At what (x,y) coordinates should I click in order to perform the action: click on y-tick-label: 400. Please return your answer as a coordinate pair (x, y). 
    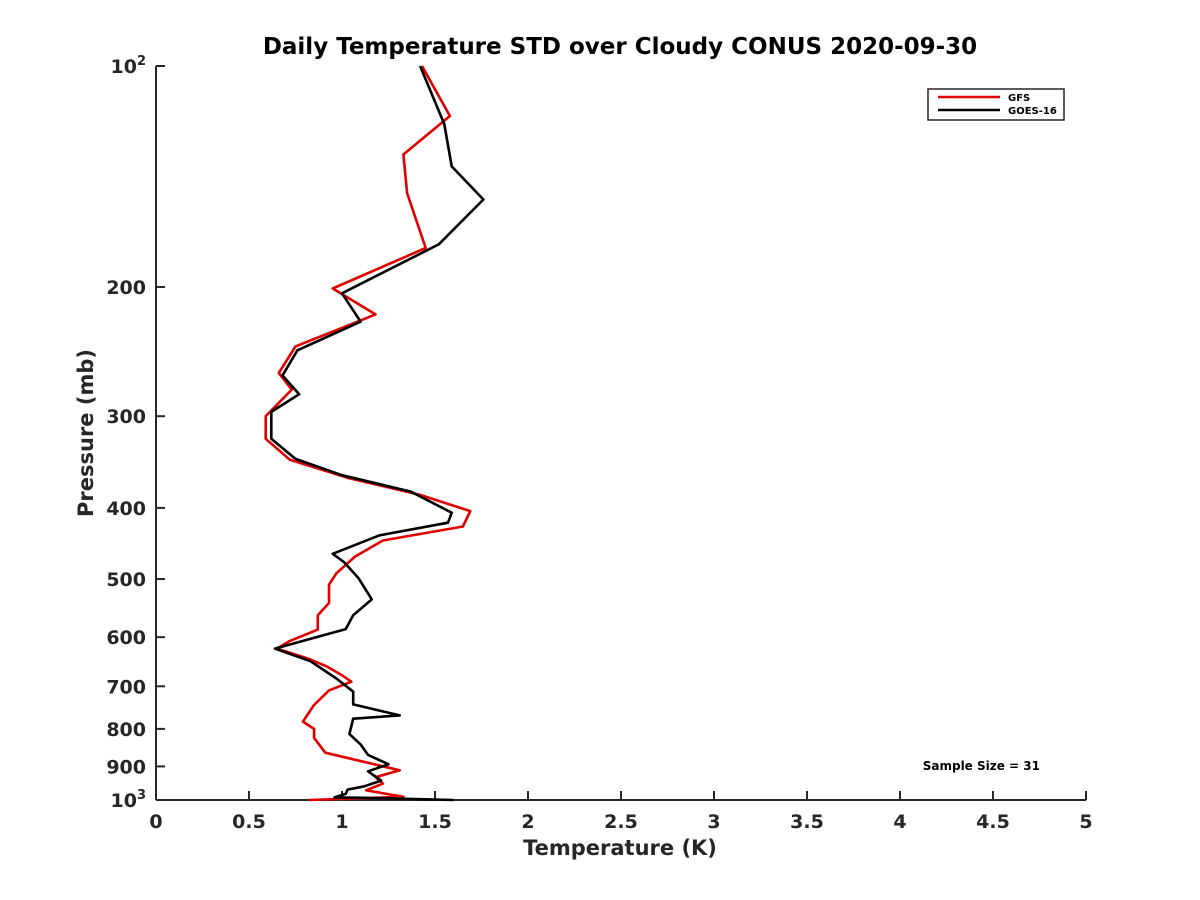
    Looking at the image, I should click on (126, 509).